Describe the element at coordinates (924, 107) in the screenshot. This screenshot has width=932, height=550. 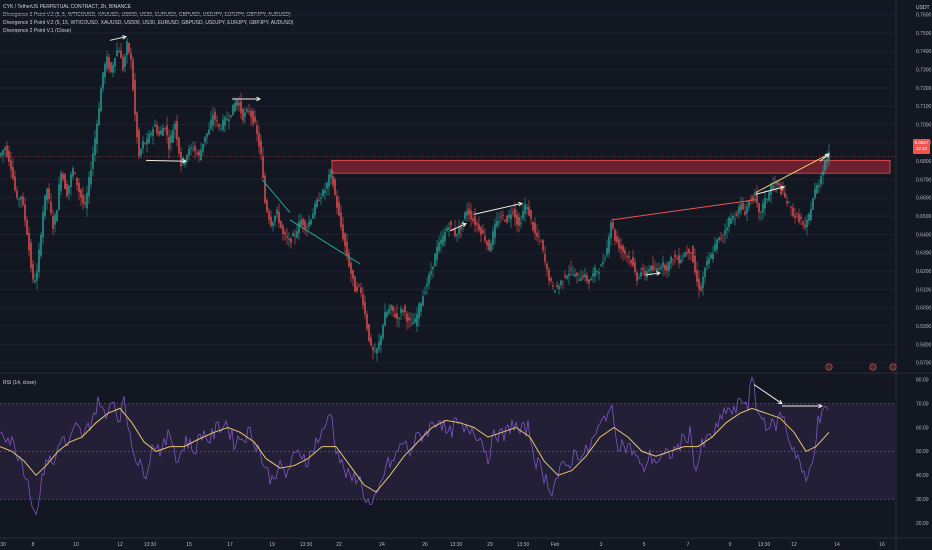
I see `price-tick-label: 0.7100` at that location.